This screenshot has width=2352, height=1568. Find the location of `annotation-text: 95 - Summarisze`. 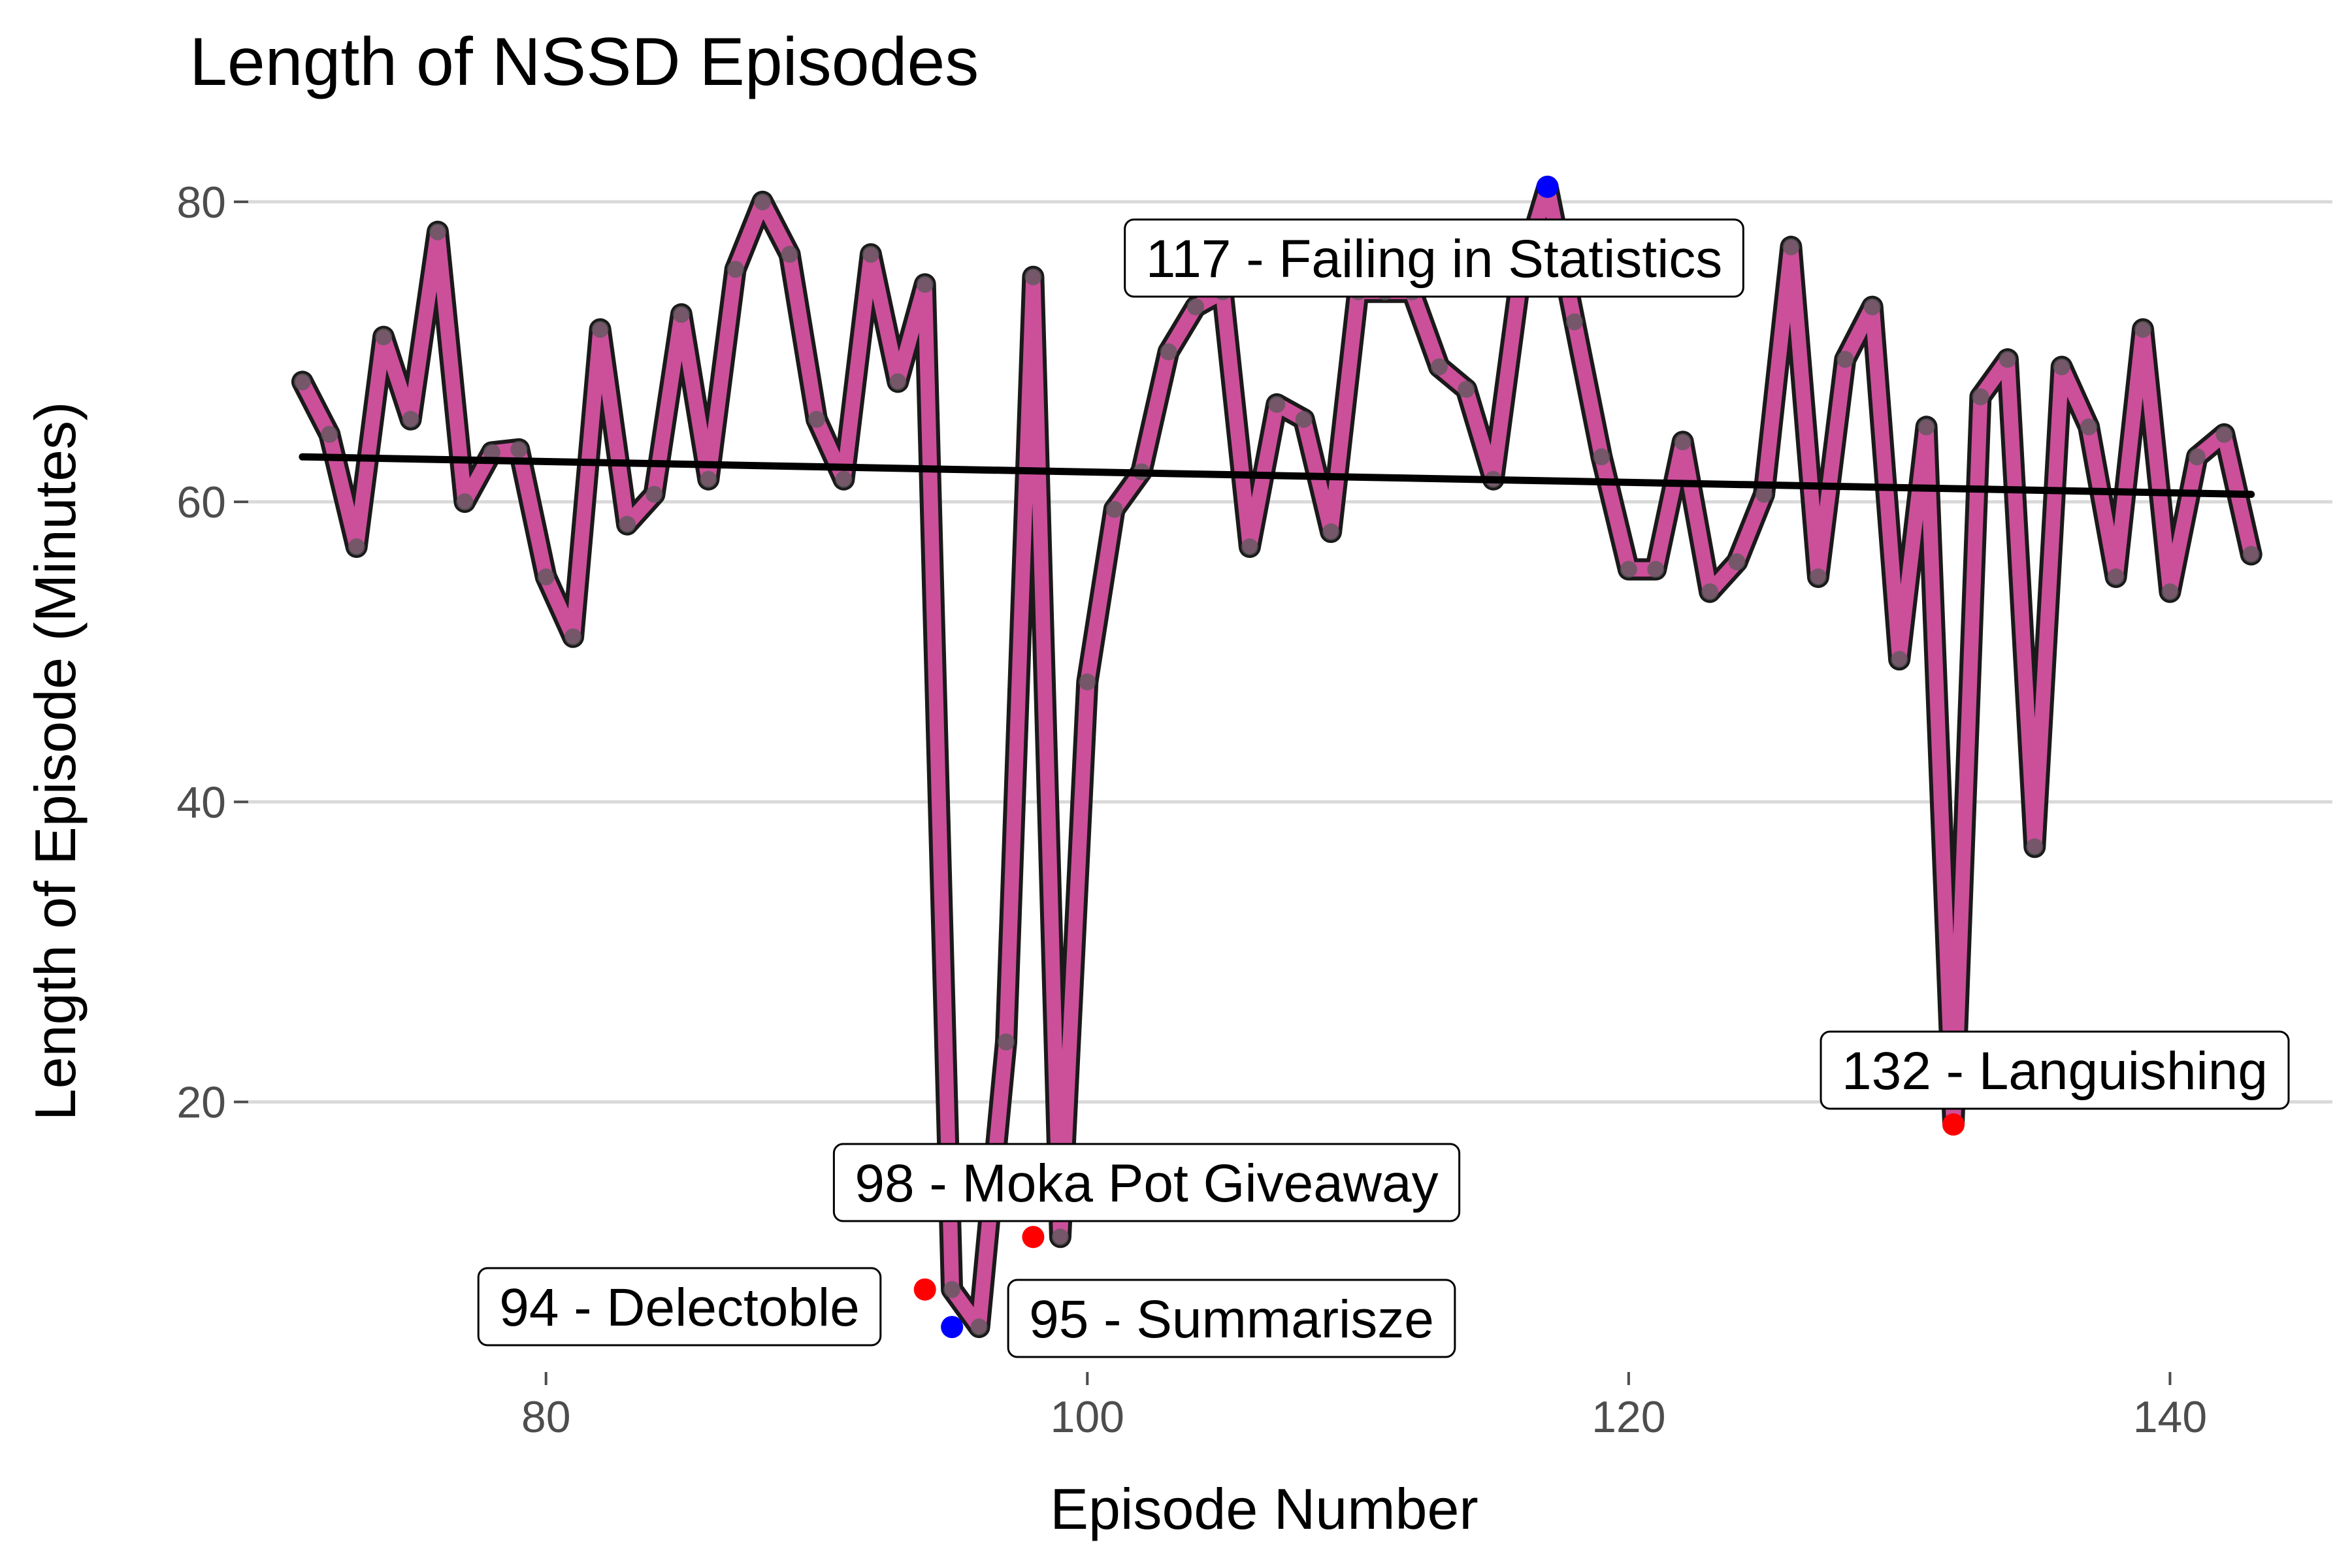

annotation-text: 95 - Summarisze is located at coordinates (1231, 1319).